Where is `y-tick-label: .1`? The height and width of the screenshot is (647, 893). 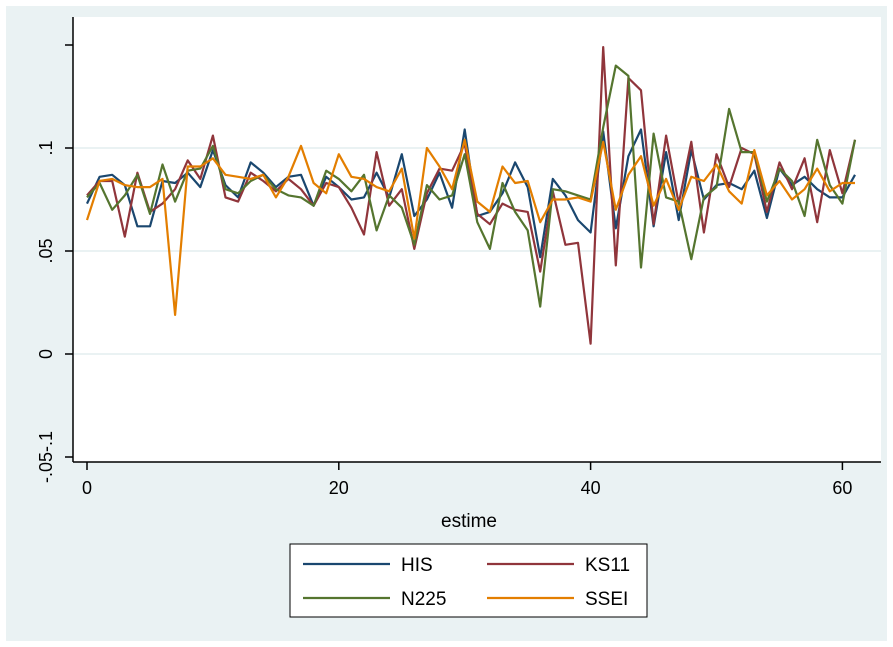
y-tick-label: .1 is located at coordinates (46, 147).